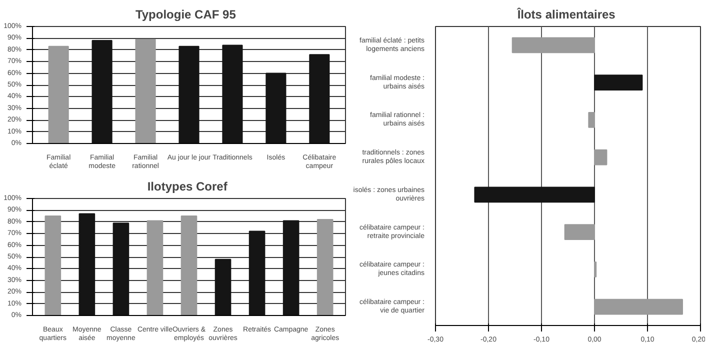  I want to click on chart-title: Ilotypes Coref, so click(187, 187).